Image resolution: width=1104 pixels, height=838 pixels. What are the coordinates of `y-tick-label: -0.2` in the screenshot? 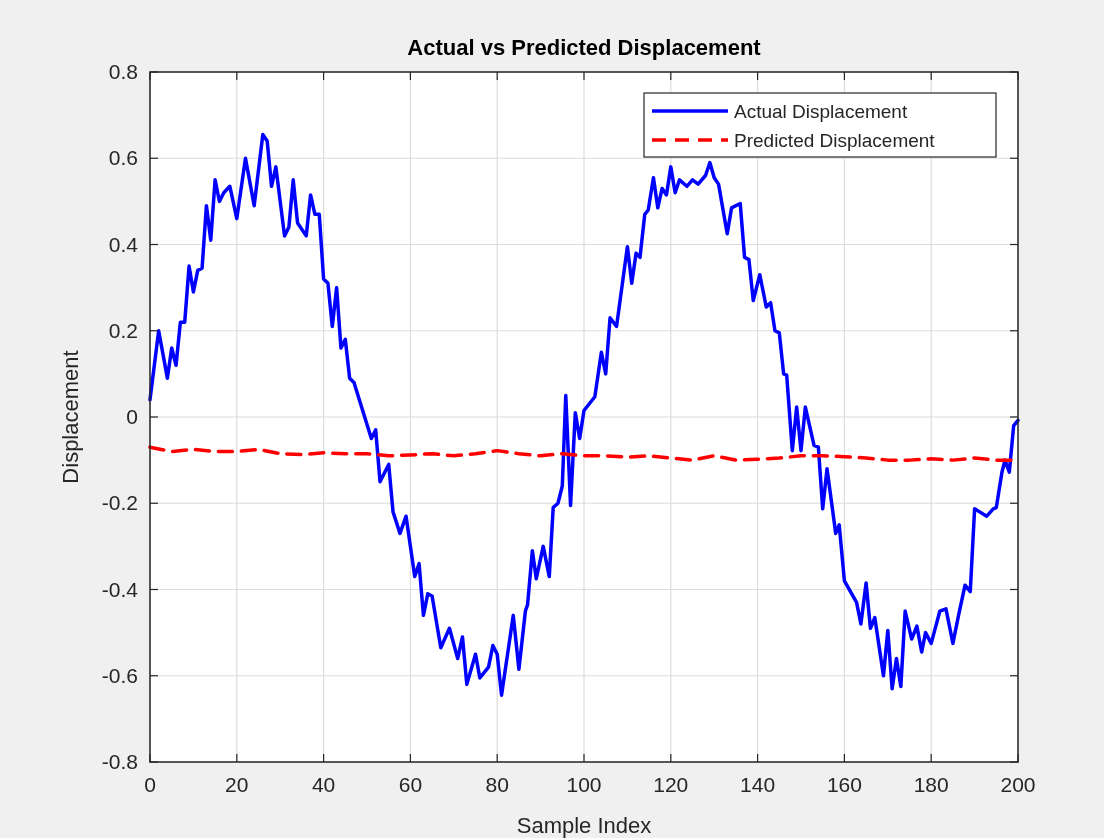 It's located at (119, 503).